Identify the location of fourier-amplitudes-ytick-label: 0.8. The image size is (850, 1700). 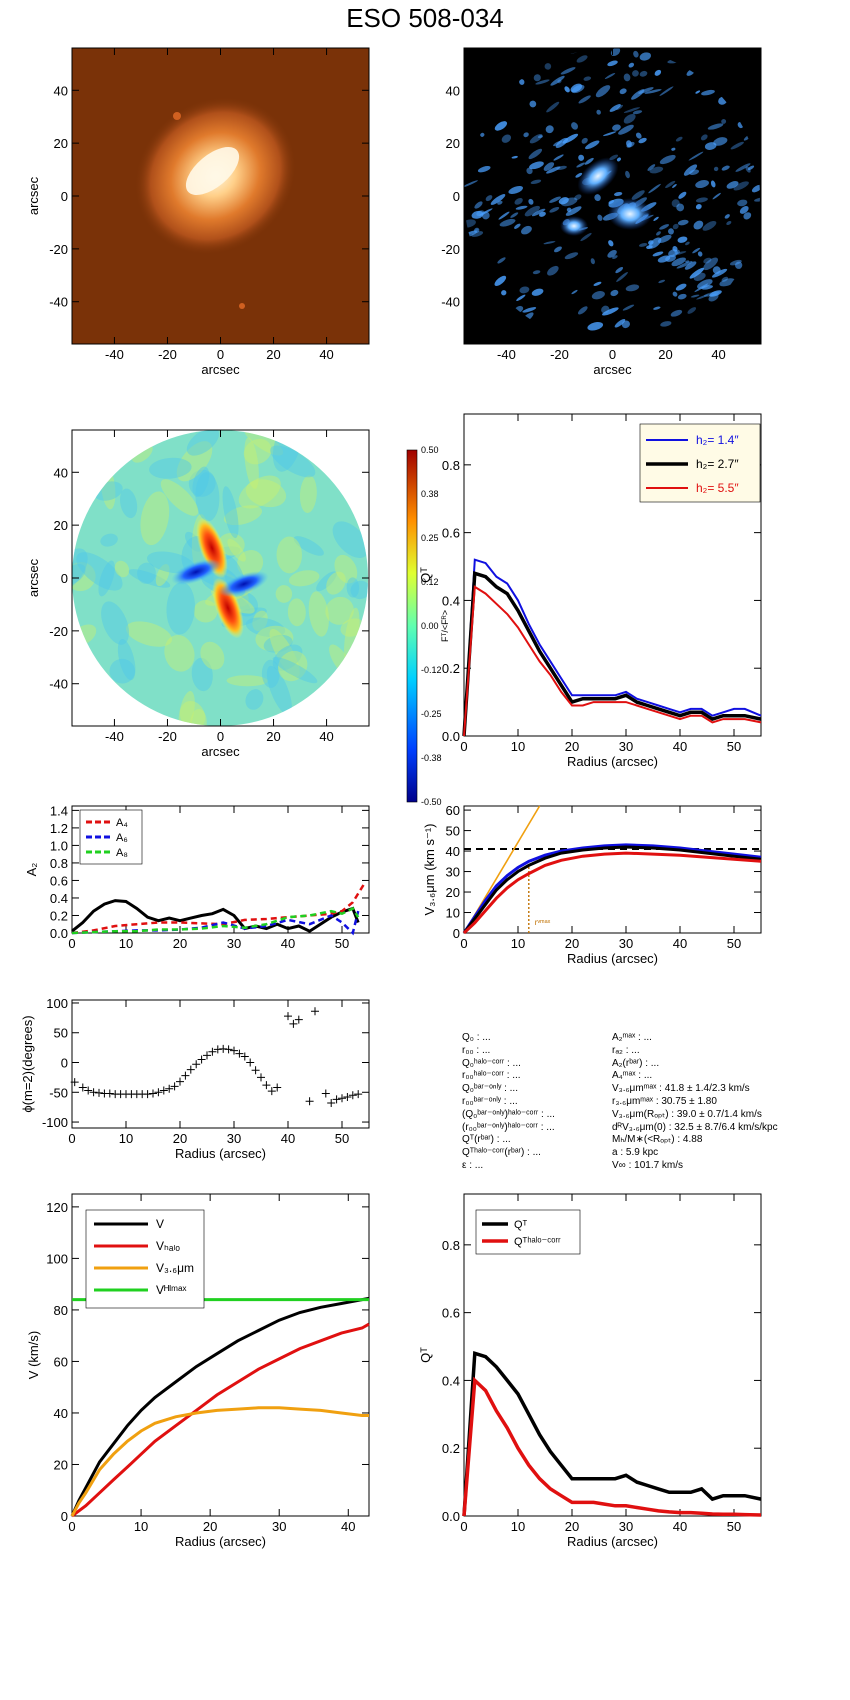
(59, 863).